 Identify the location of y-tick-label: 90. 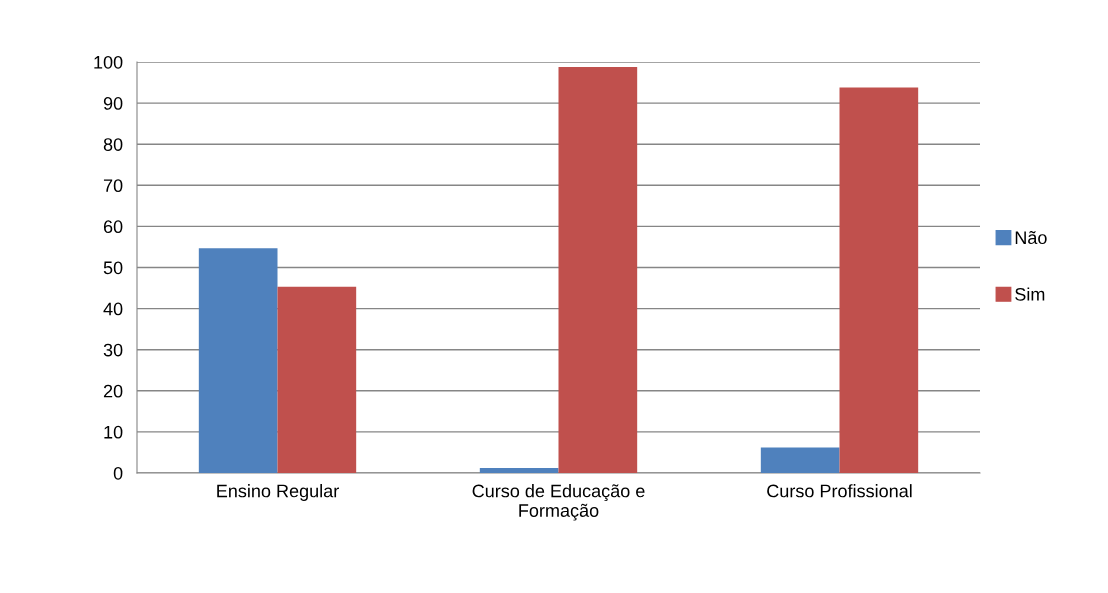
(113, 103).